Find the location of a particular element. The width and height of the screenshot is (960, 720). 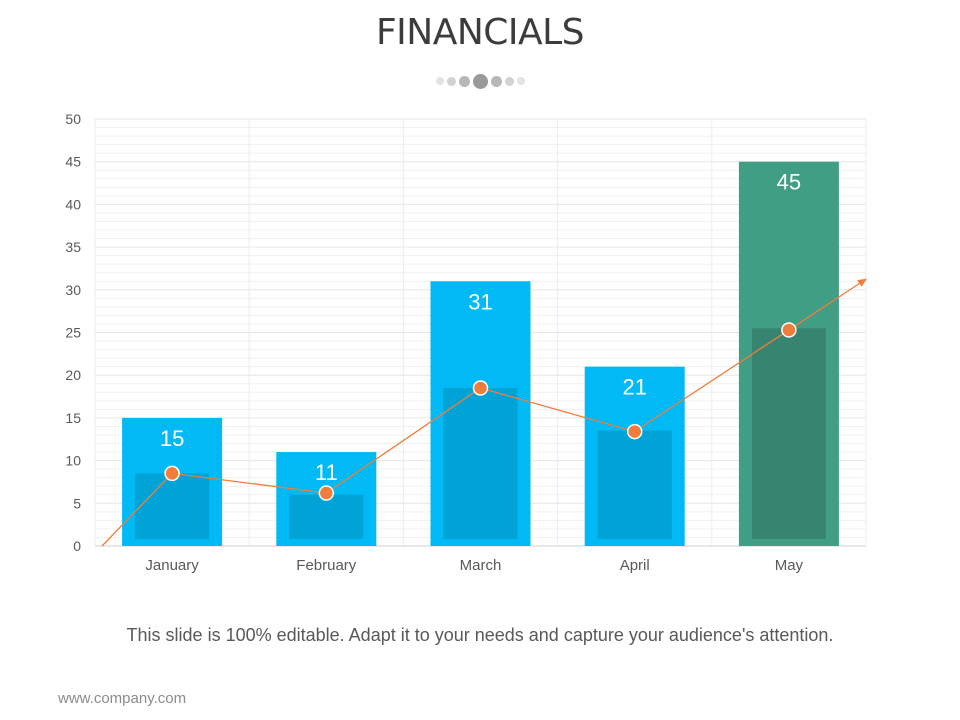

data-label: 15 is located at coordinates (172, 438).